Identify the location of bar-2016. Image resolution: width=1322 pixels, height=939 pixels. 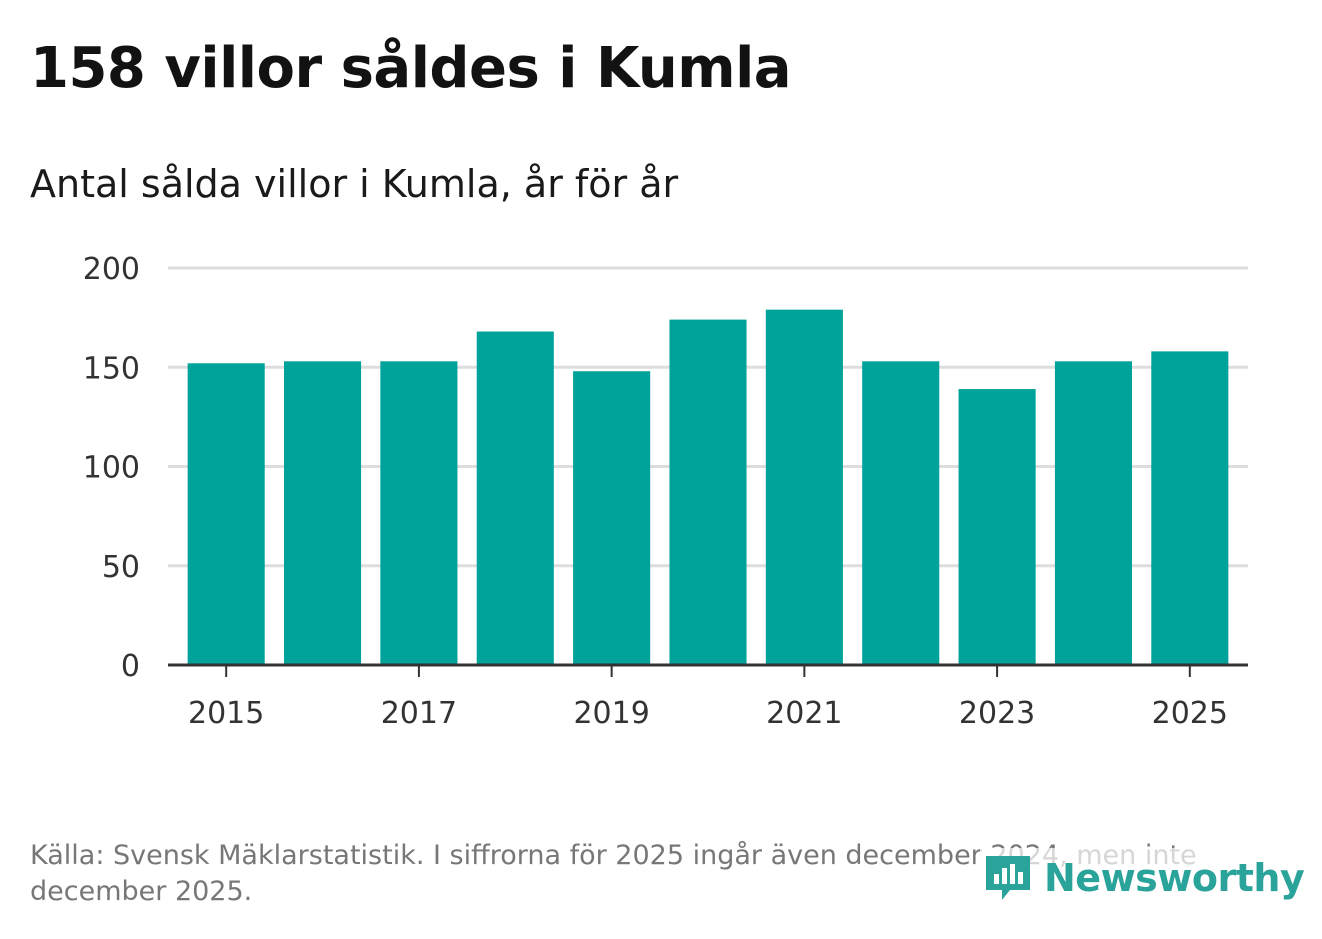
(323, 513).